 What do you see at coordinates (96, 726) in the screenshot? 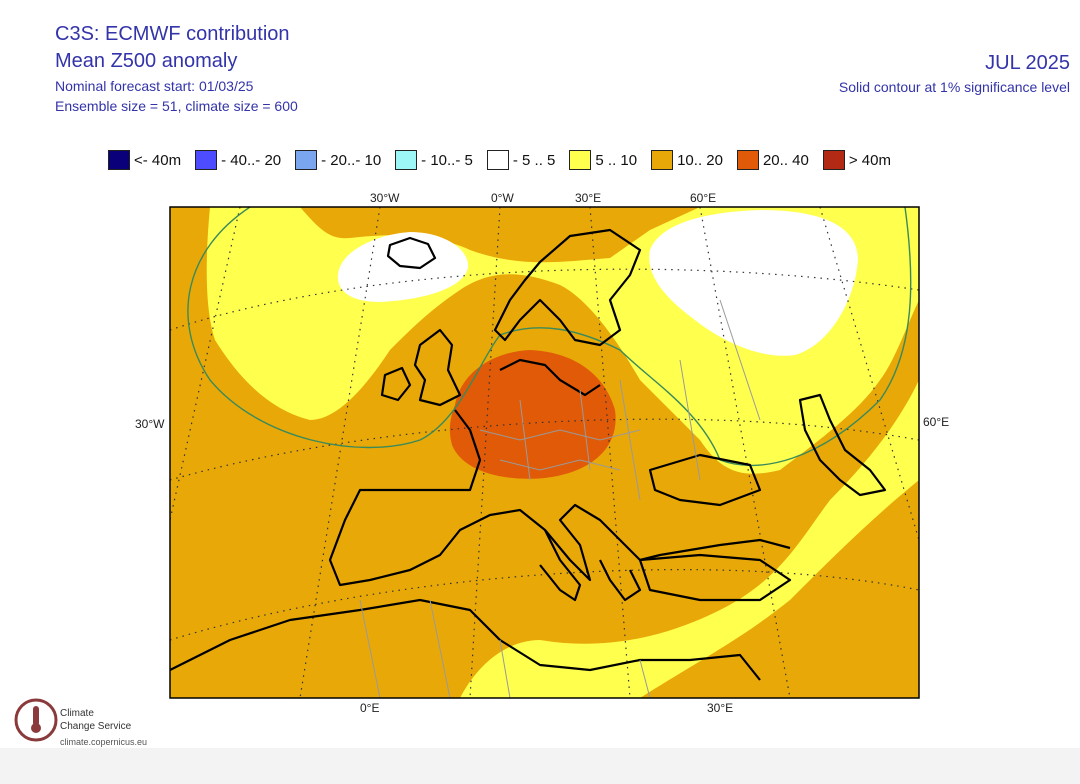
I see `logo-name-line2: Change Service` at bounding box center [96, 726].